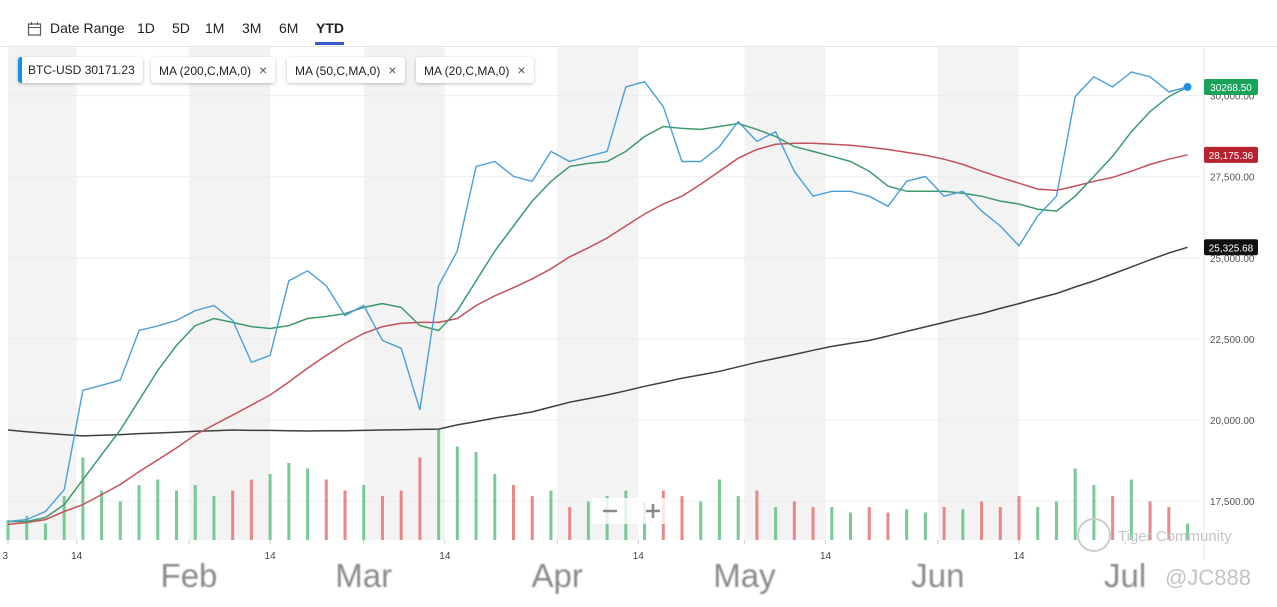 The height and width of the screenshot is (607, 1277). Describe the element at coordinates (289, 28) in the screenshot. I see `range-button: 6M` at that location.